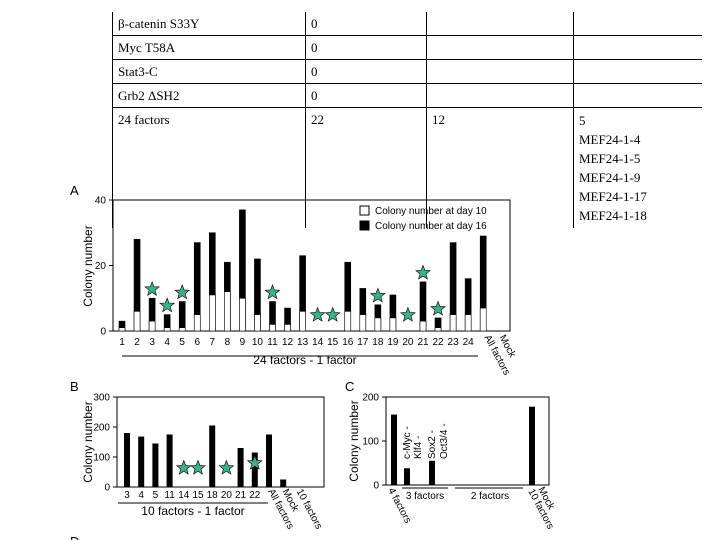  I want to click on bar-10-factors, so click(532, 445).